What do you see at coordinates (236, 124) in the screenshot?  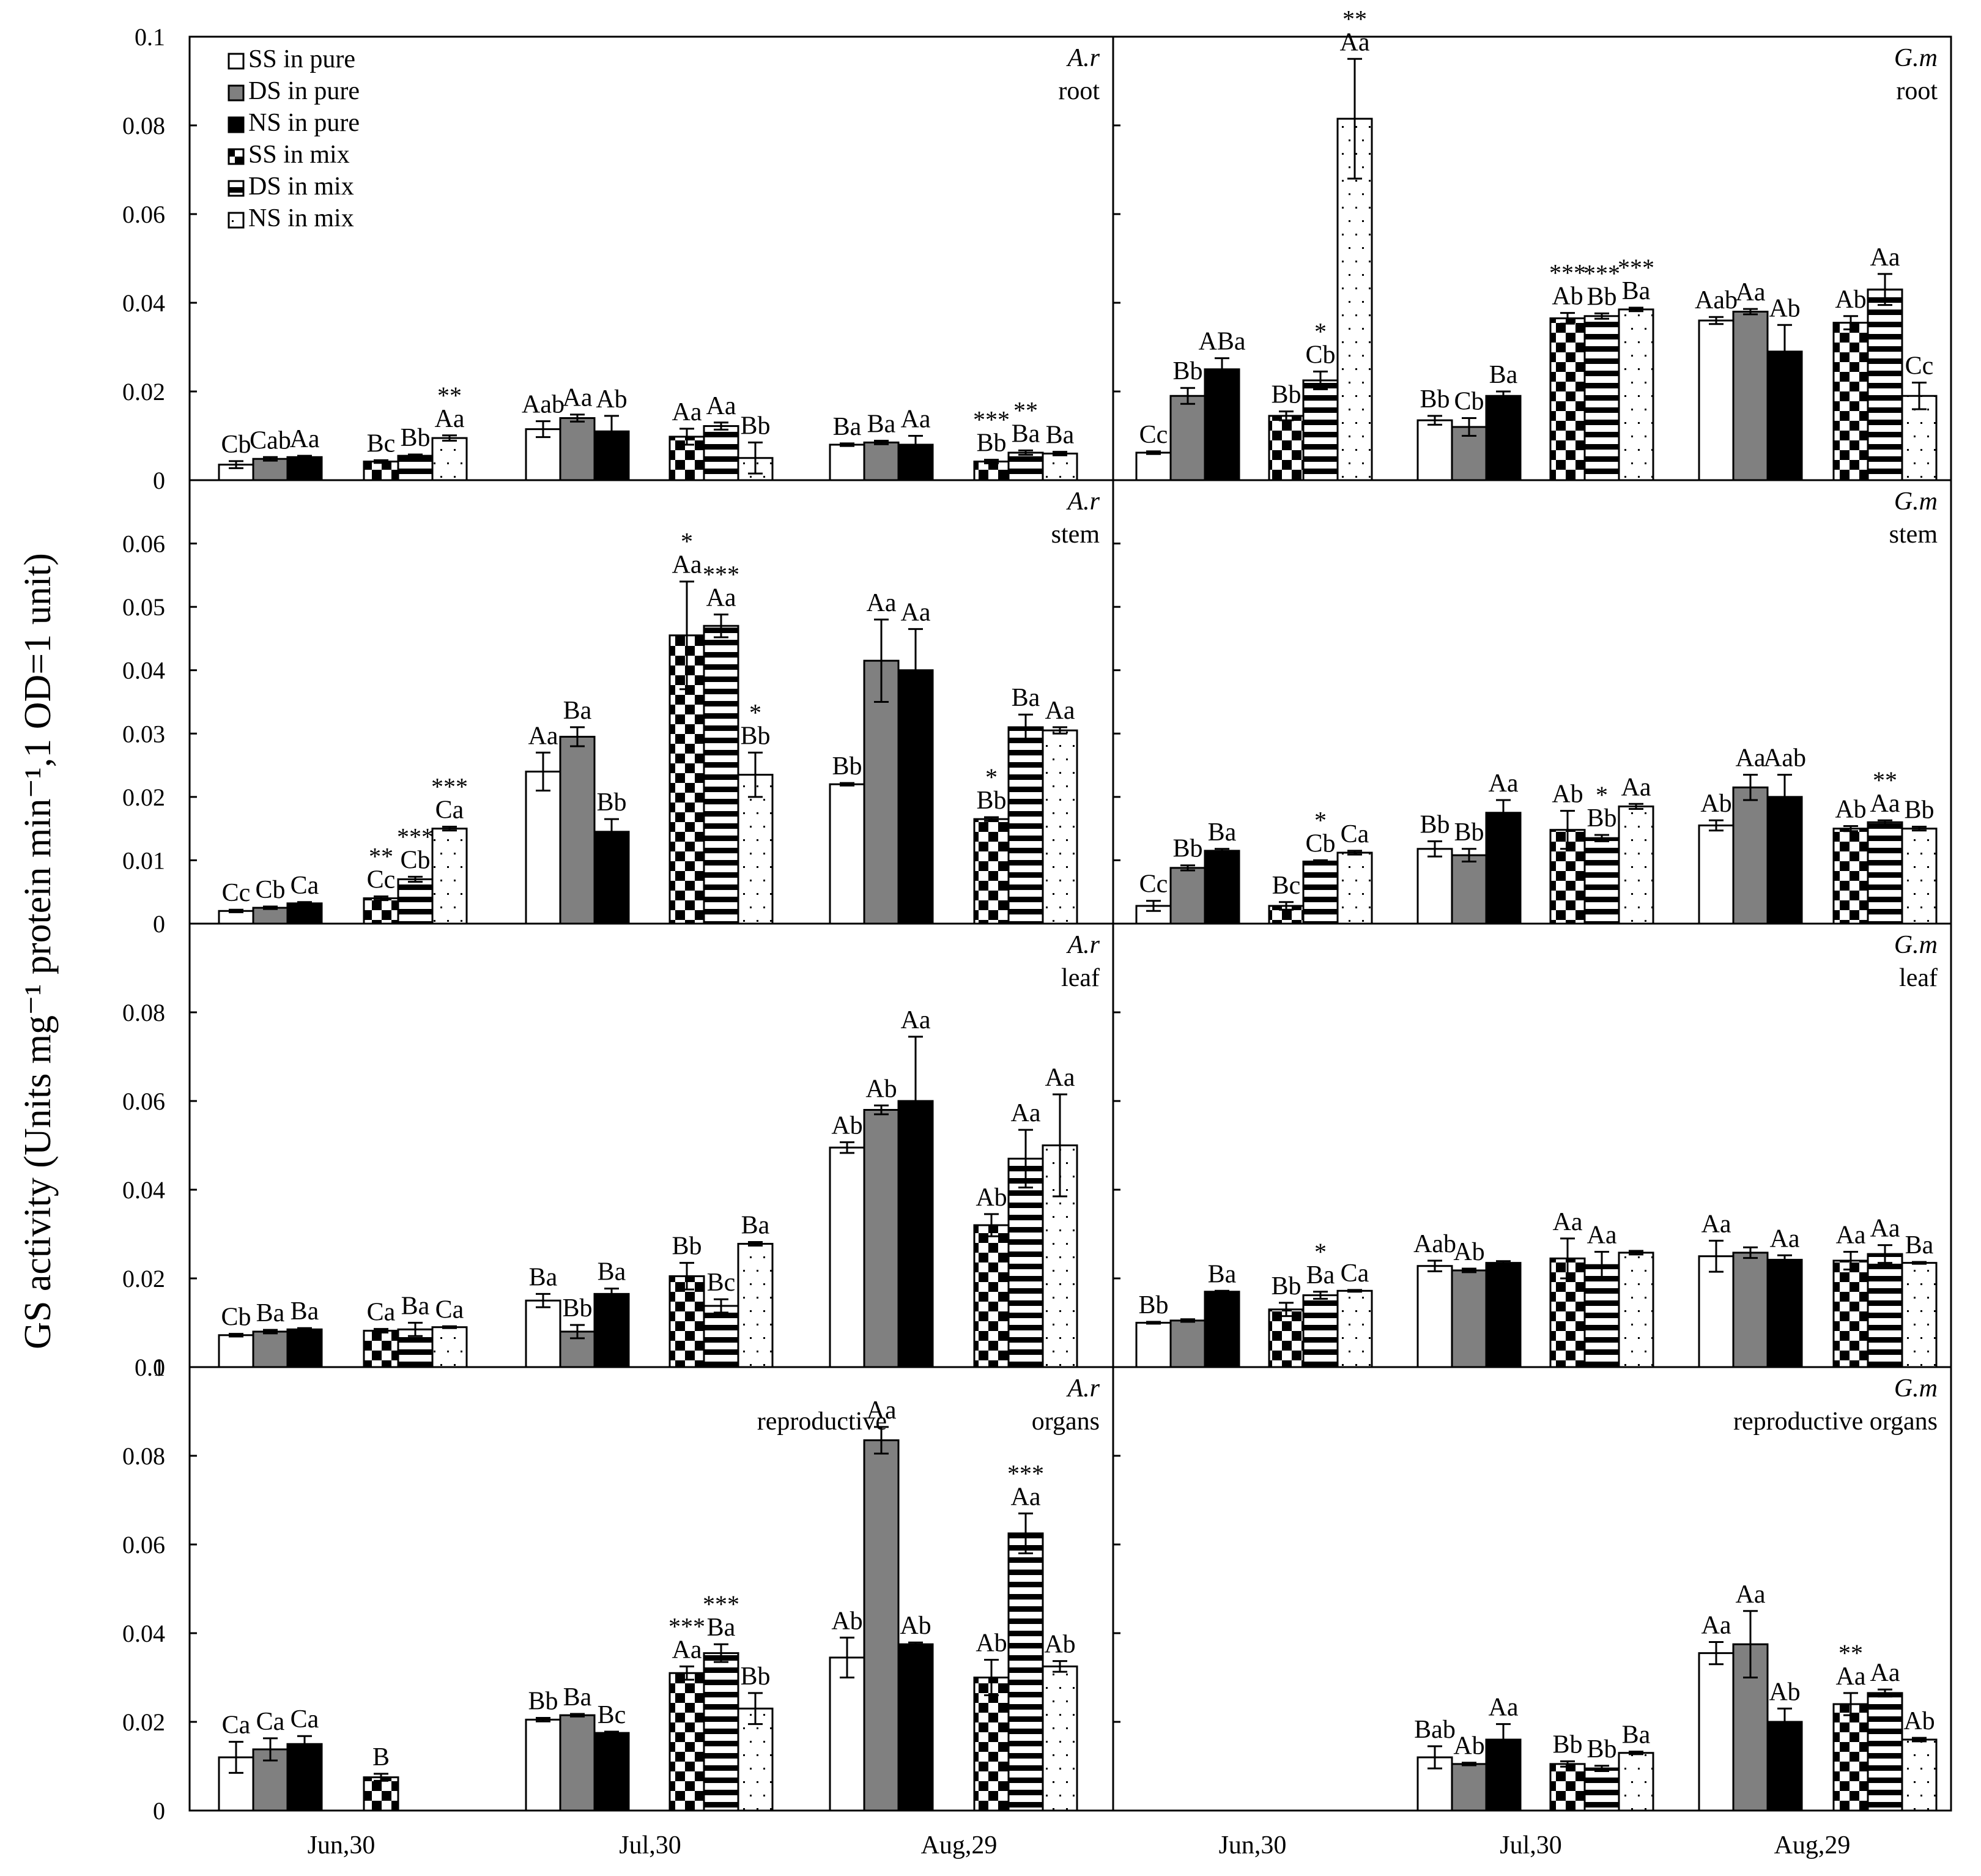 I see `legend-swatch` at bounding box center [236, 124].